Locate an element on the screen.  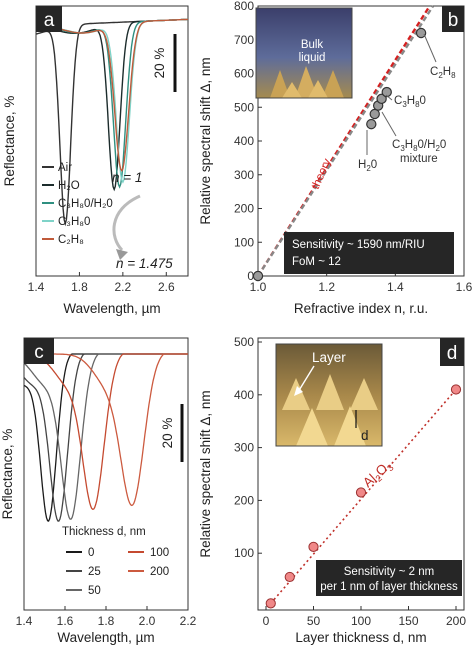
panel-d-letter: d is located at coordinates (452, 353).